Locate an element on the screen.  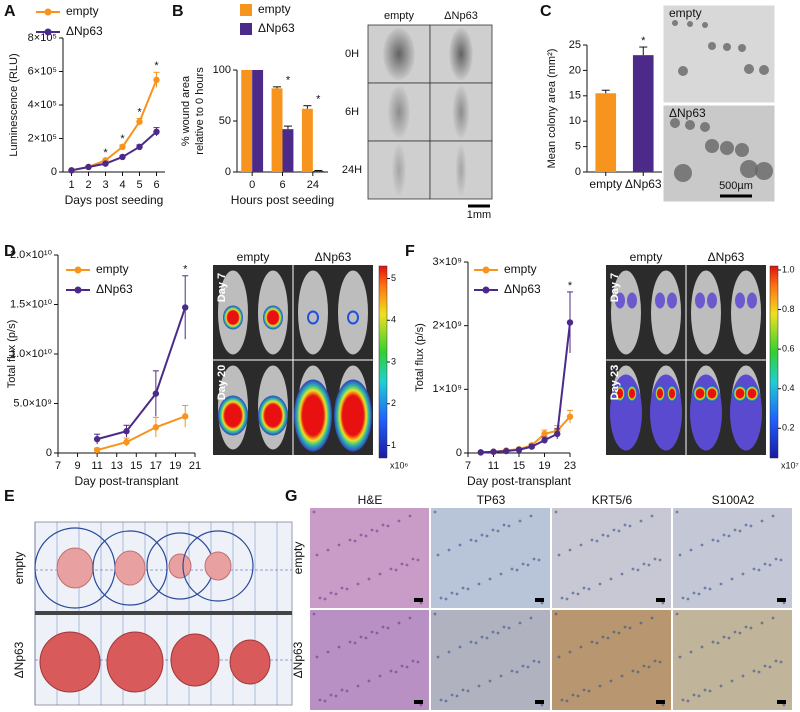
panel-label: D is located at coordinates (10, 251).